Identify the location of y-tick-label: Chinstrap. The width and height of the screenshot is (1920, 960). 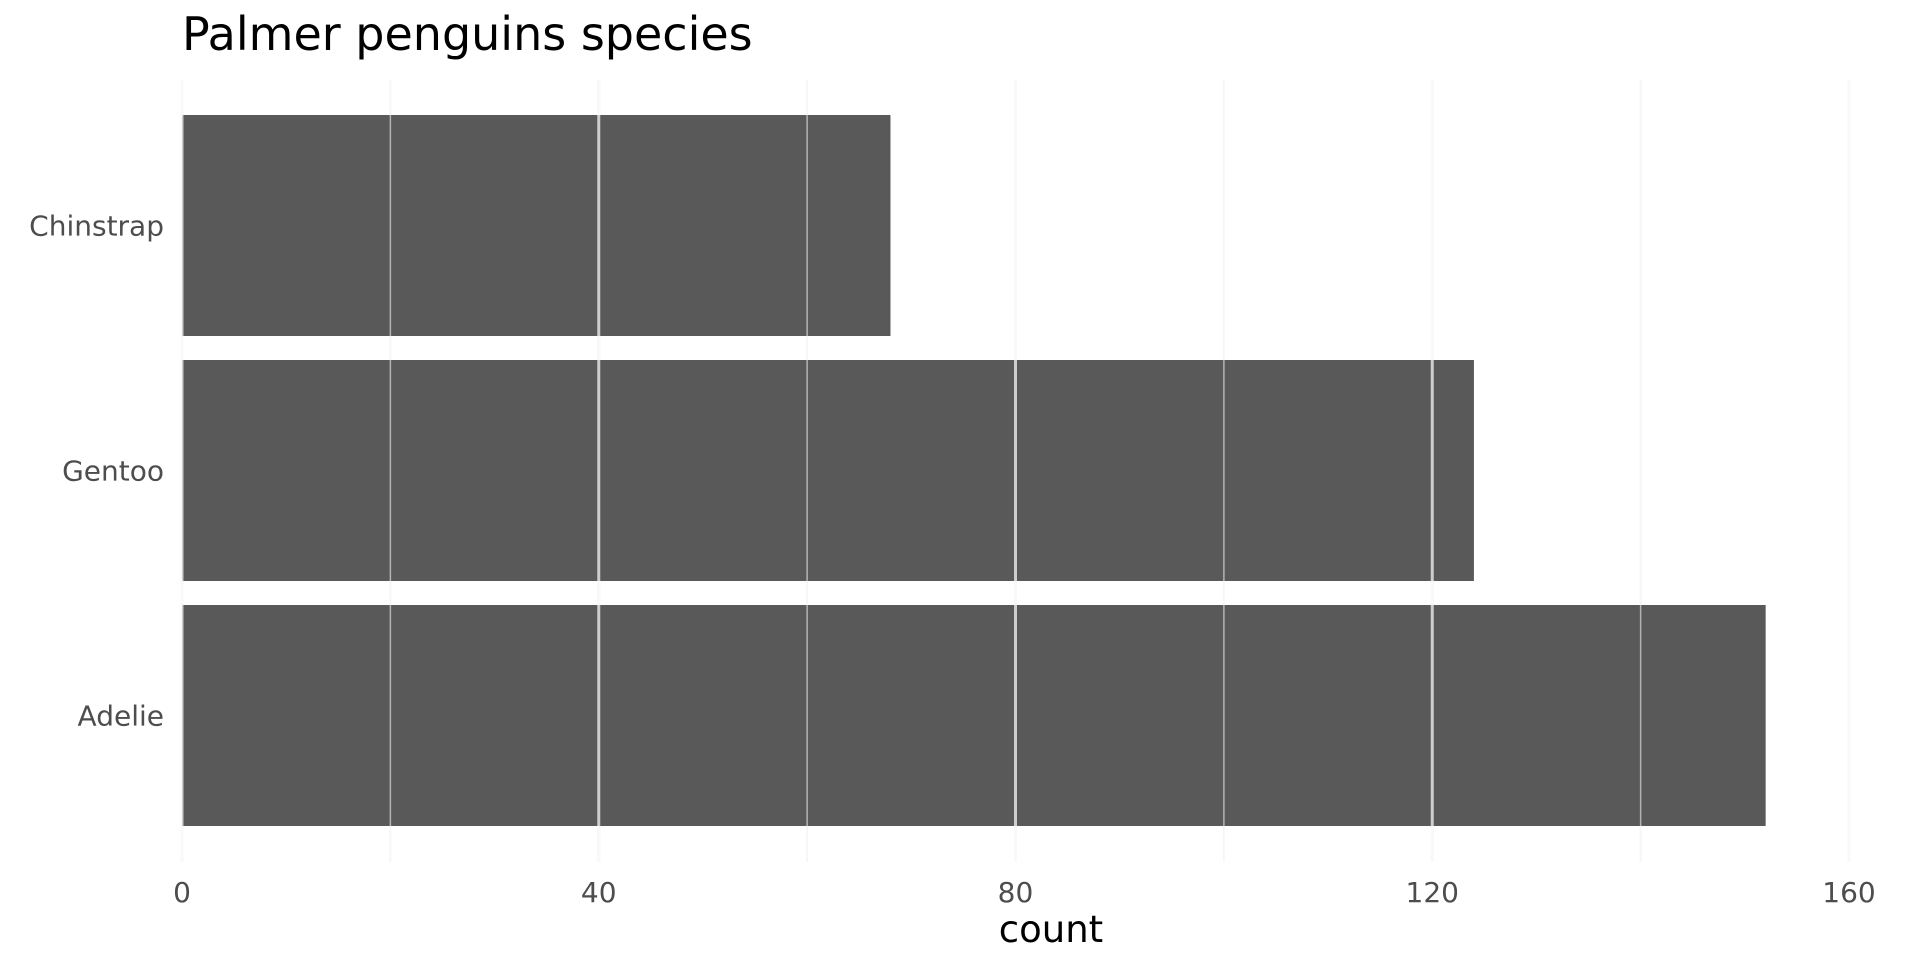
(96, 226).